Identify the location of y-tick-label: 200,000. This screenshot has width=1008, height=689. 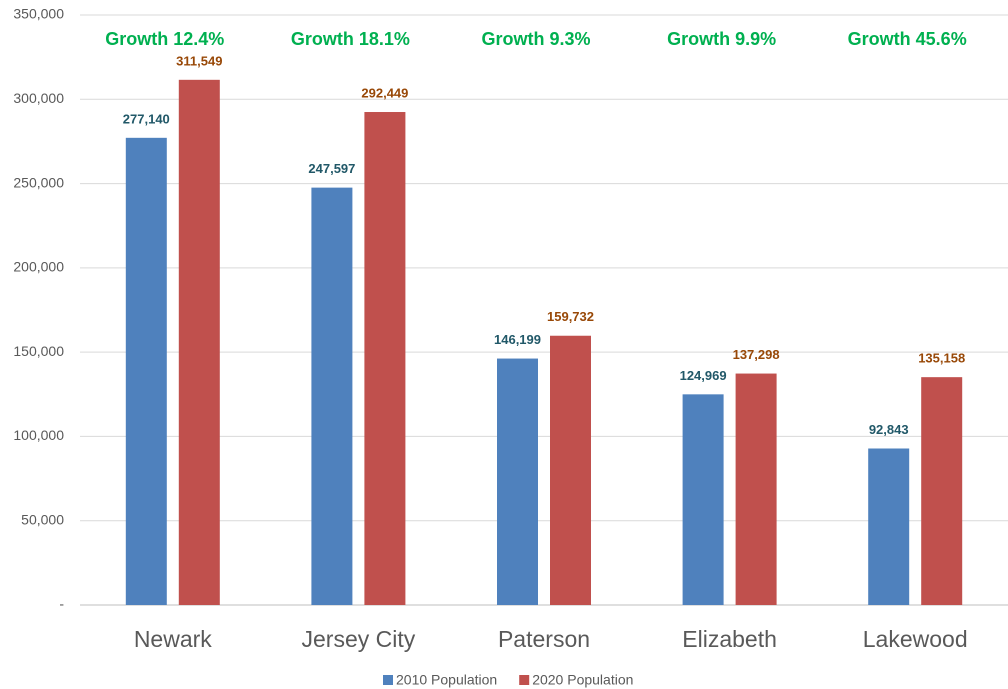
(38, 267).